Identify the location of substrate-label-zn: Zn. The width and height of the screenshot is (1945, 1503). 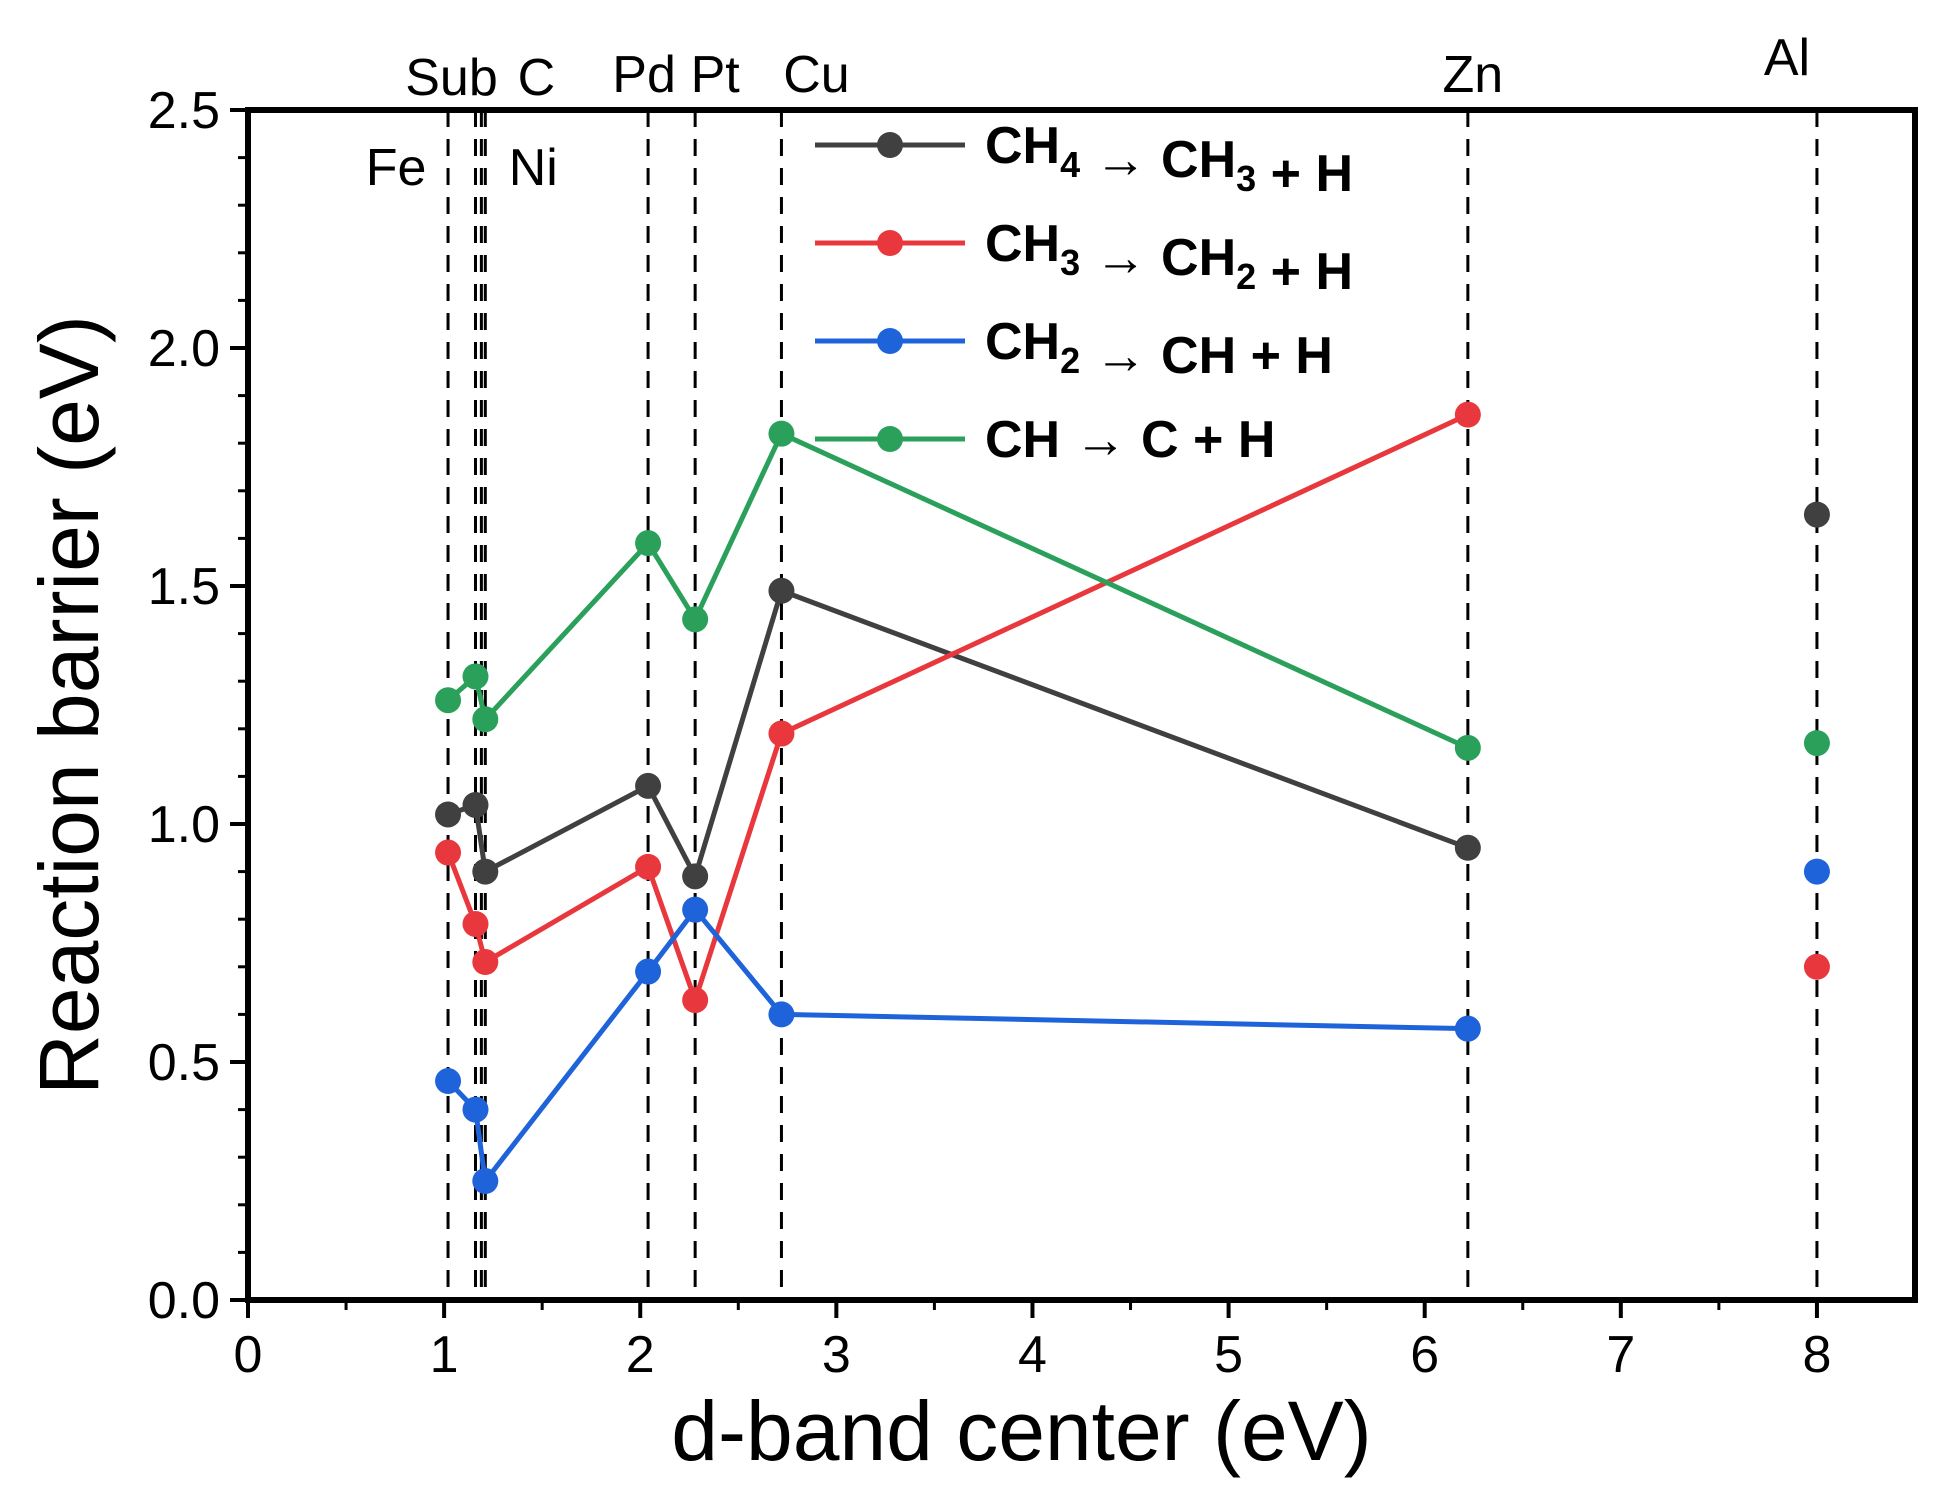
(1473, 75).